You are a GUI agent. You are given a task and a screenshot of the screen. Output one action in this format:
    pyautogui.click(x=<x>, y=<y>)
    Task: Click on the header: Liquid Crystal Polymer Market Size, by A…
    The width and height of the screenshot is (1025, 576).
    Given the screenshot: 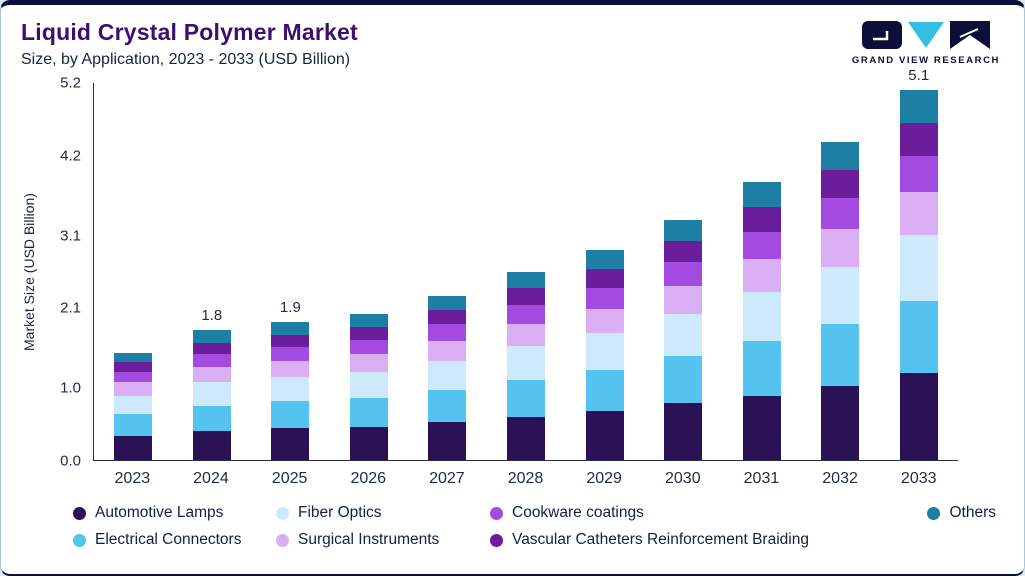 What is the action you would take?
    pyautogui.click(x=512, y=37)
    